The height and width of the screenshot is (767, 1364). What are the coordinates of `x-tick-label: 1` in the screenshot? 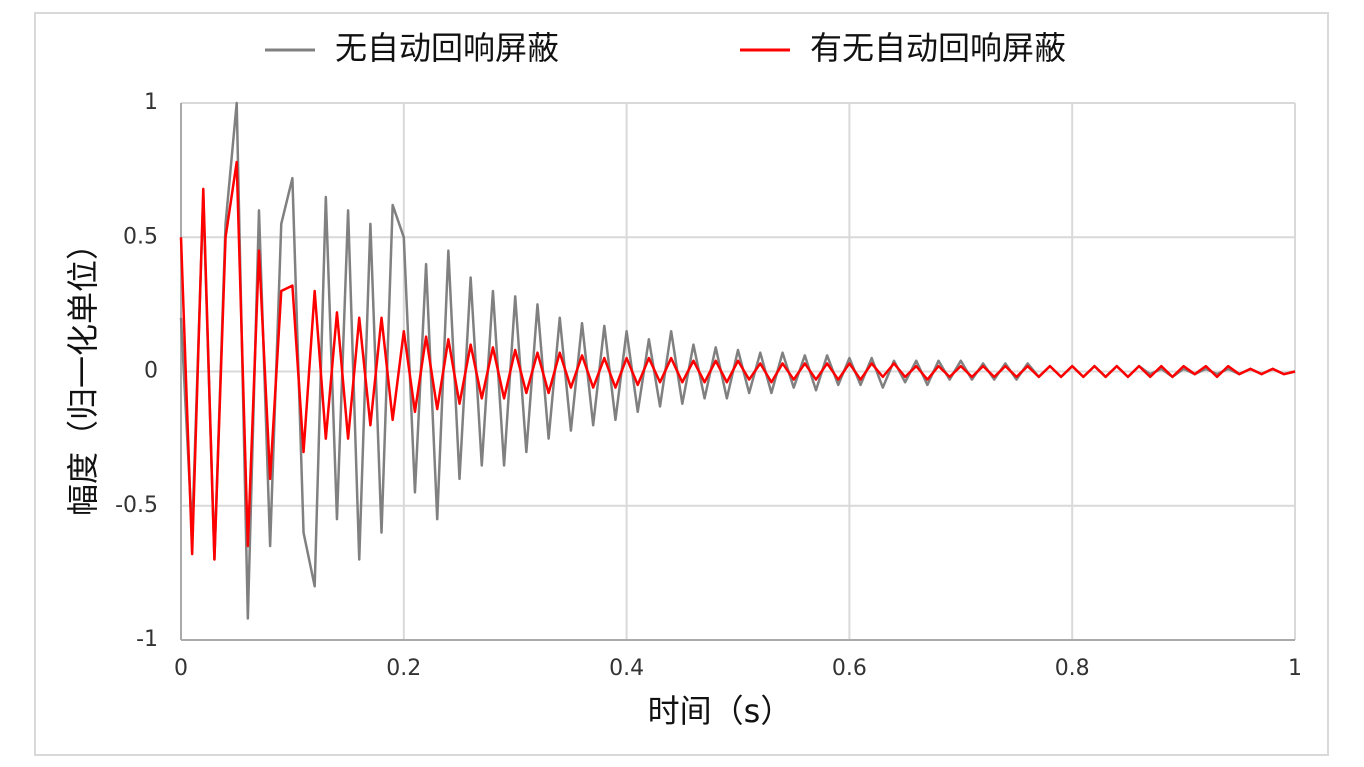 It's located at (1295, 668).